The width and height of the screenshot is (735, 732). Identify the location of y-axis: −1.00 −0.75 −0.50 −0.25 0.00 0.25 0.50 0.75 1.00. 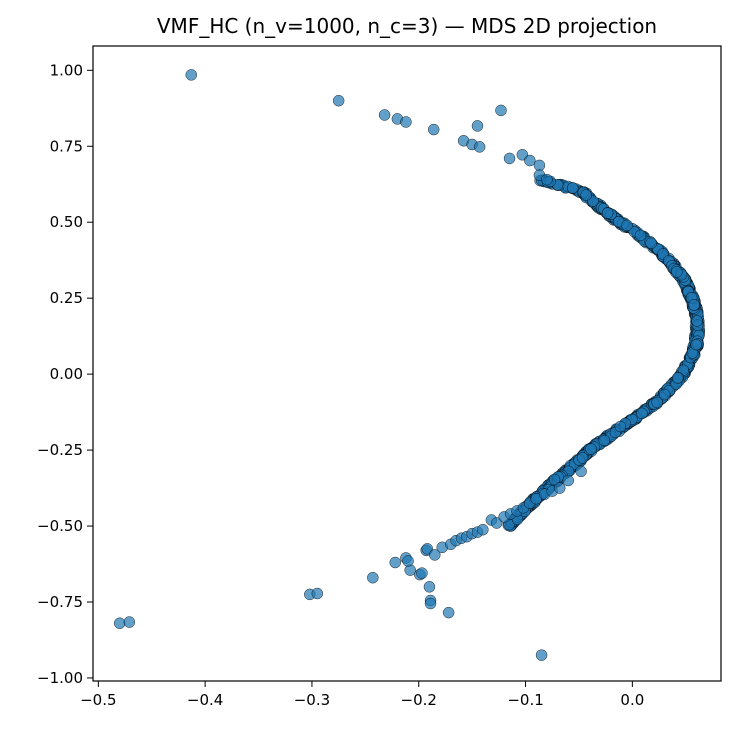
(65, 374).